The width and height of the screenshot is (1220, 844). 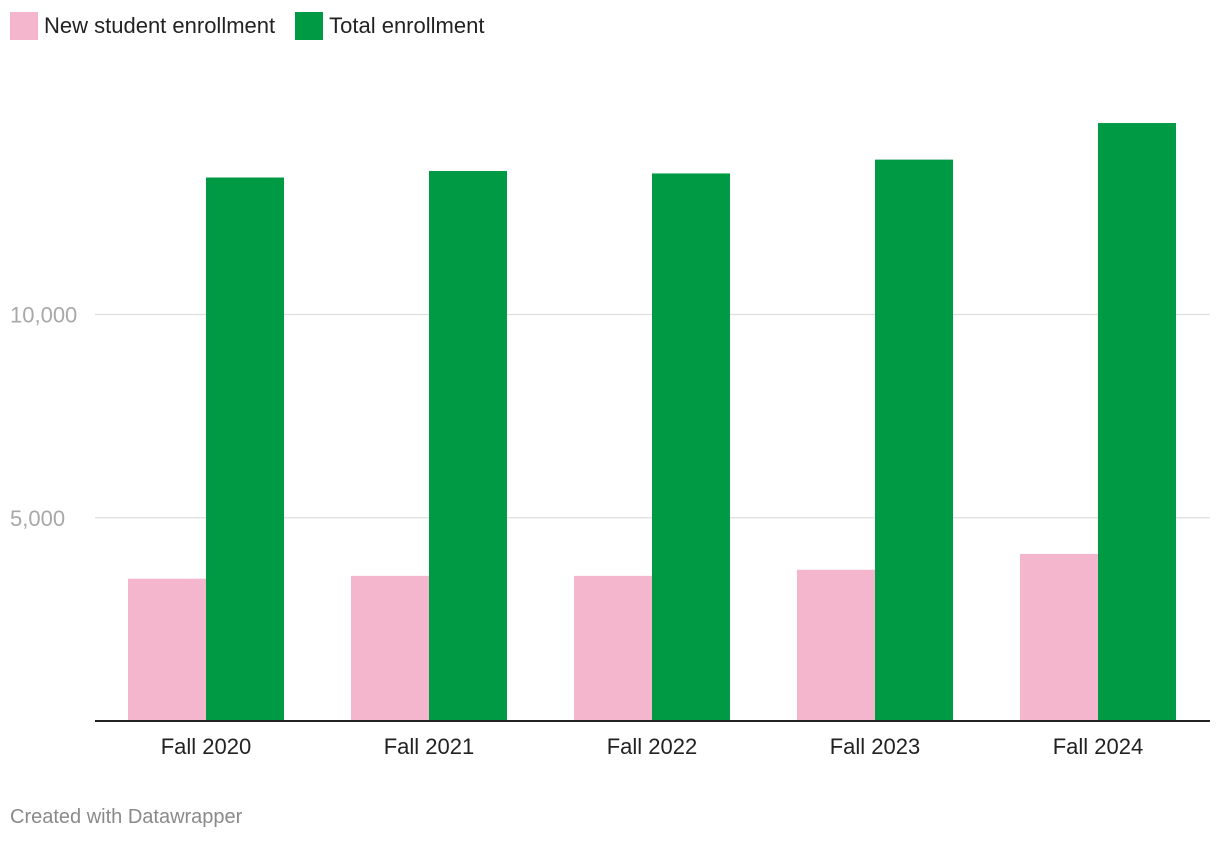 I want to click on legend-item-new-students: New student enrollment, so click(x=142, y=26).